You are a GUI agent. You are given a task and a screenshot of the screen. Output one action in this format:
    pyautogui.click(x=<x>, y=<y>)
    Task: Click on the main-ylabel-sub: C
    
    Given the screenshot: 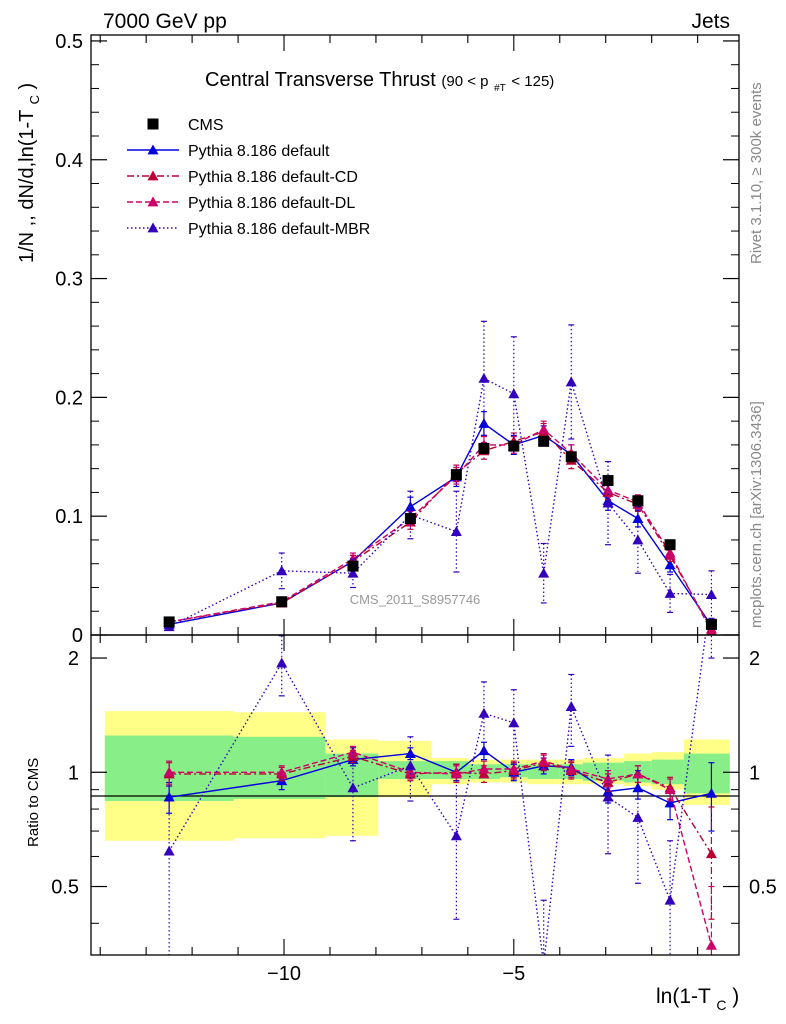 What is the action you would take?
    pyautogui.click(x=34, y=99)
    